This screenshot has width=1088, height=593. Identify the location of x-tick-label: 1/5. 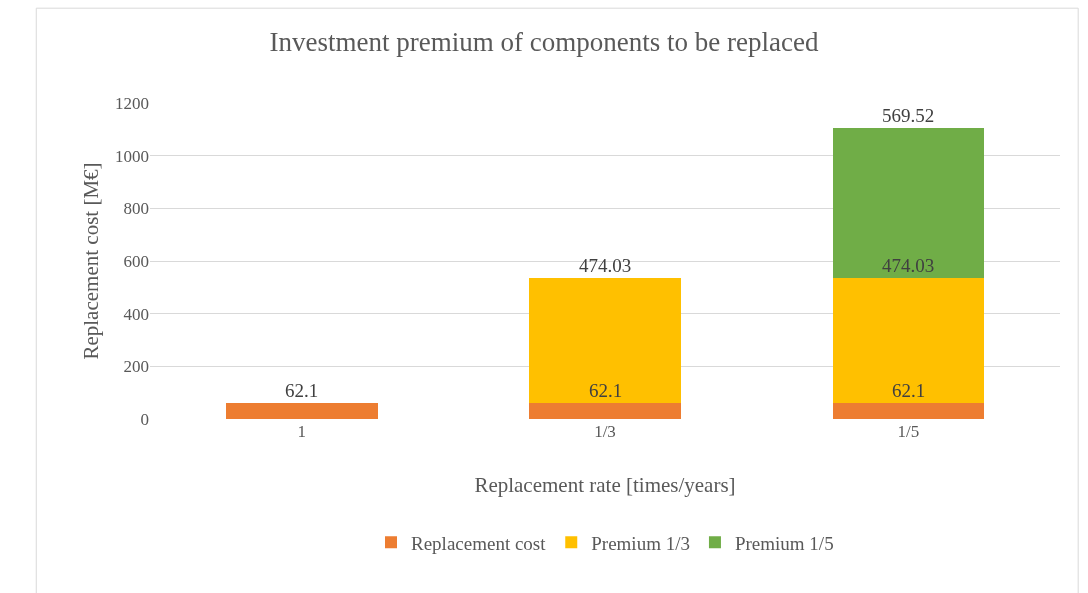
(908, 431).